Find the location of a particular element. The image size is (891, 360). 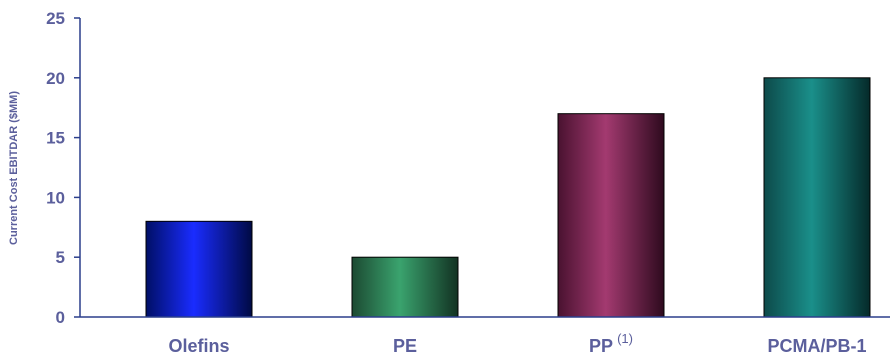

y-tick-label: 5 is located at coordinates (60, 257).